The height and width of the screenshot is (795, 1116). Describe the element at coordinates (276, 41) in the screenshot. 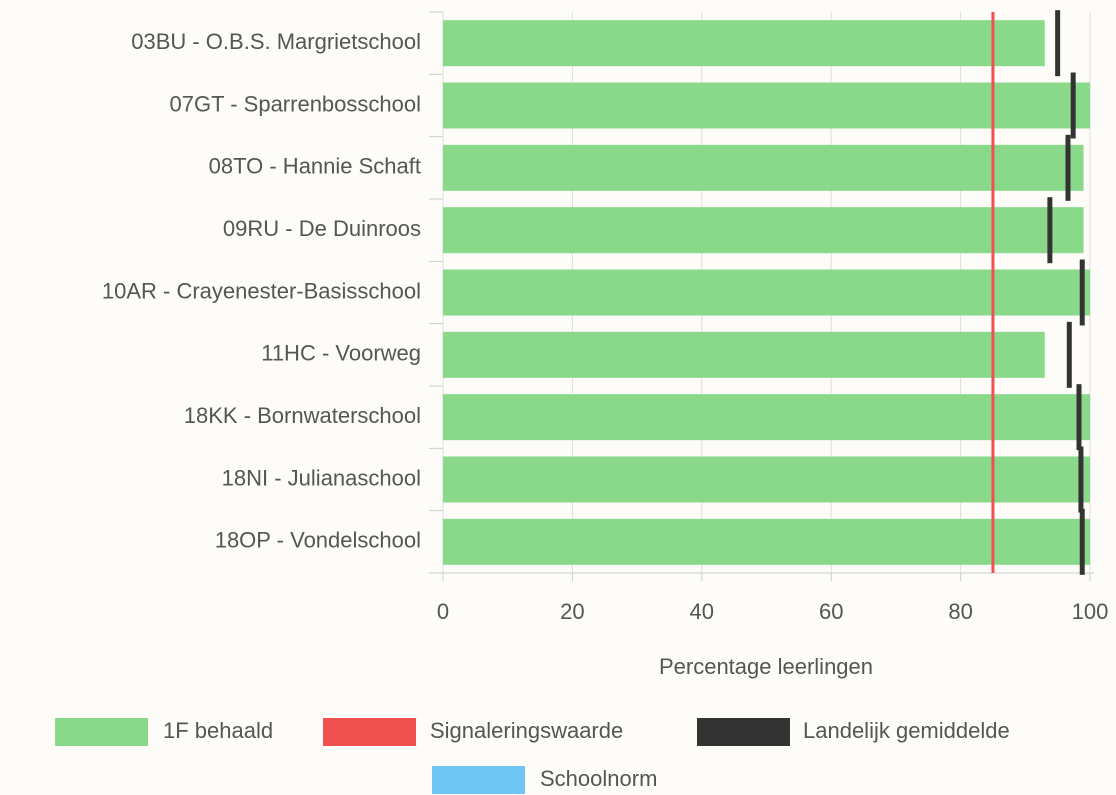

I see `y-tick-label: 03BU - O.B.S. Margrietschool` at that location.